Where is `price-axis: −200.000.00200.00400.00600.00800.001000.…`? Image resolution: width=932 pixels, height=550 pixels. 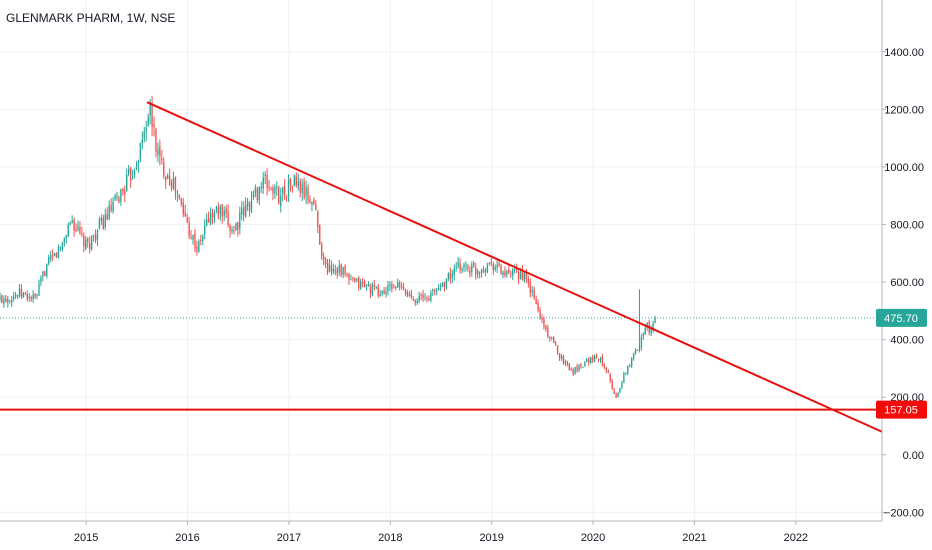
price-axis: −200.000.00200.00400.00600.00800.001000.… is located at coordinates (903, 283).